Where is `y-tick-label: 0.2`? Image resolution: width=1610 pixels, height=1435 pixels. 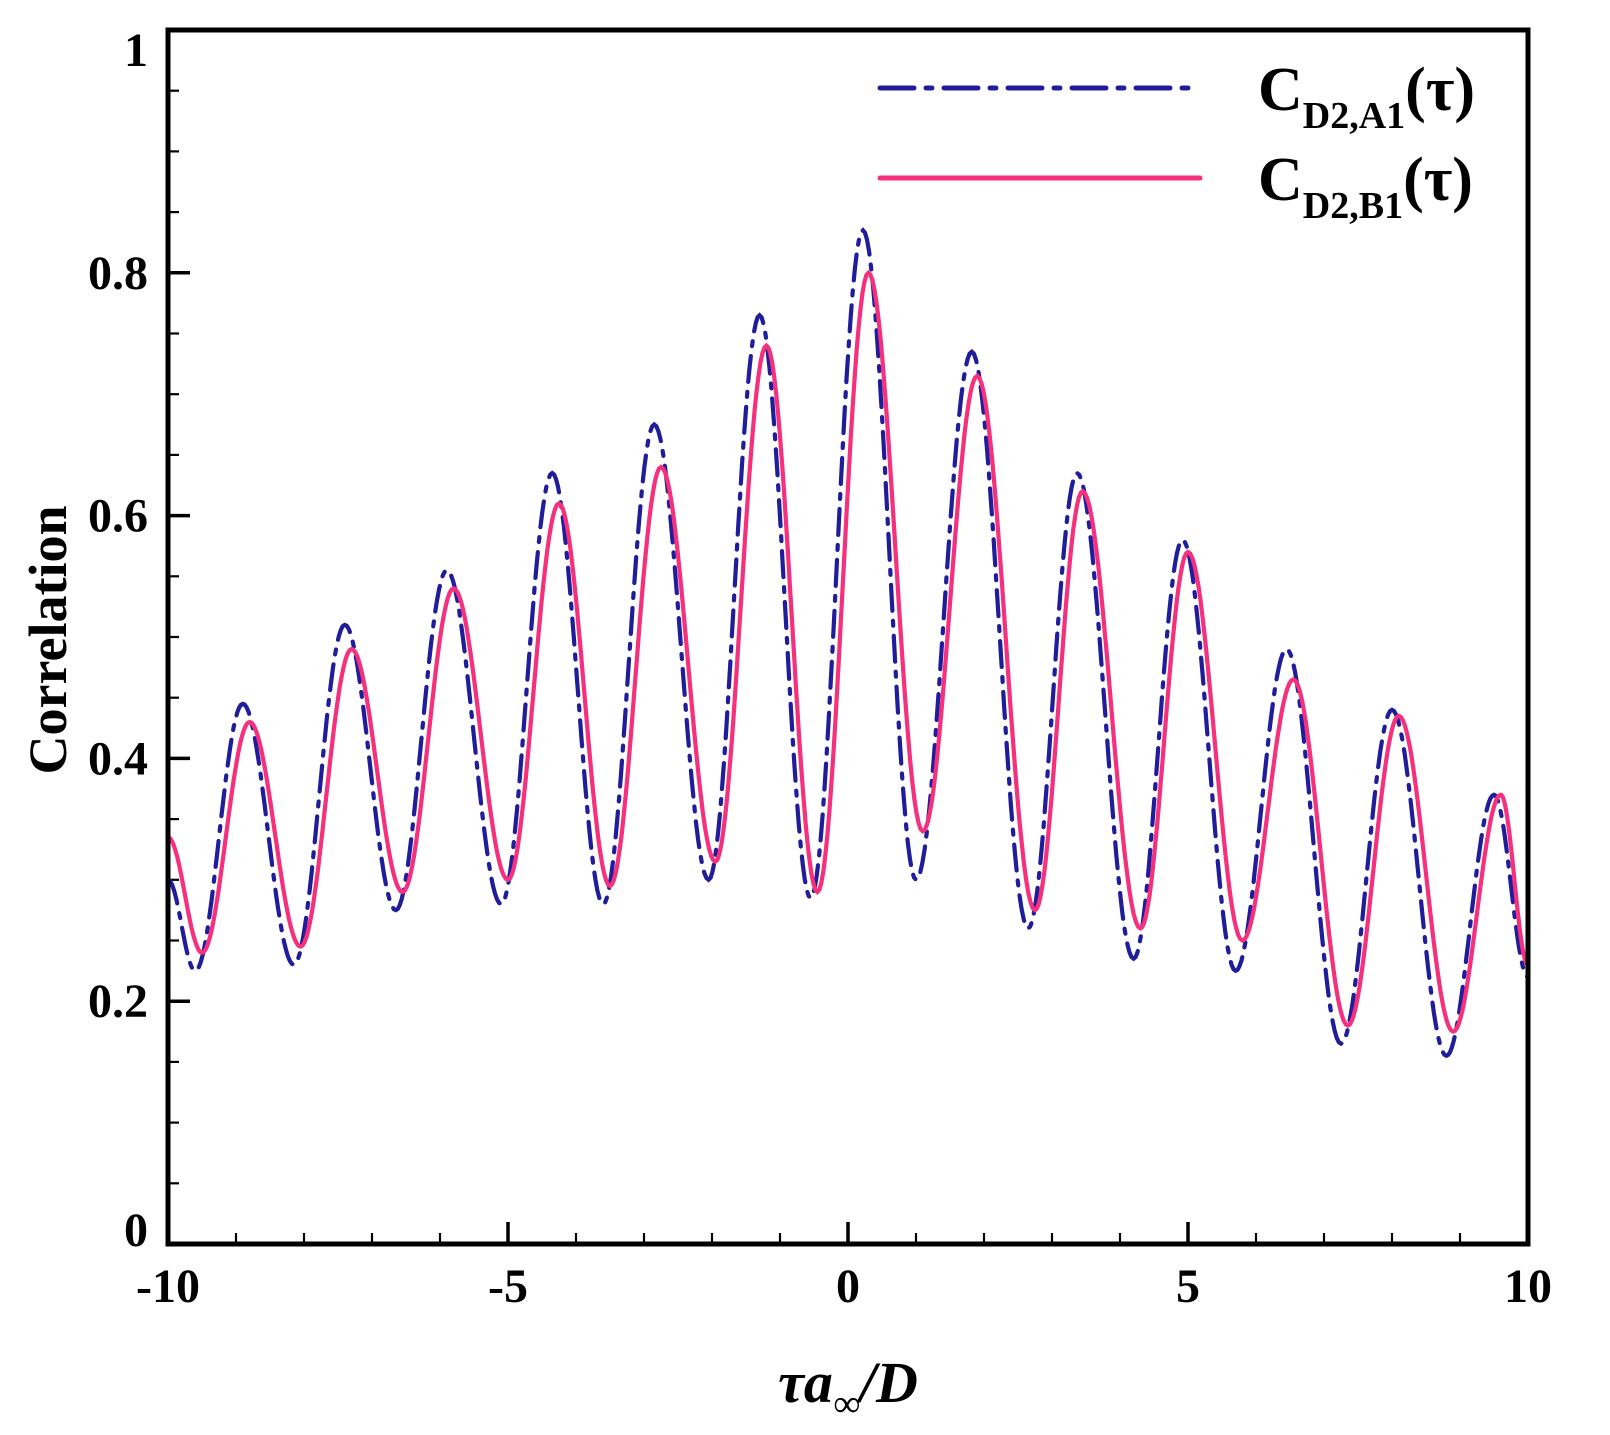
y-tick-label: 0.2 is located at coordinates (118, 1001).